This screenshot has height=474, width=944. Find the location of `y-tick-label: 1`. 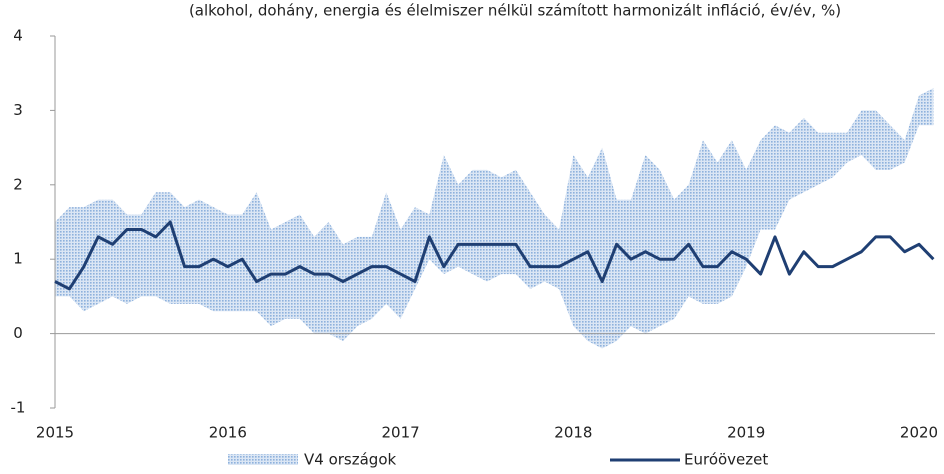

y-tick-label: 1 is located at coordinates (18, 259).